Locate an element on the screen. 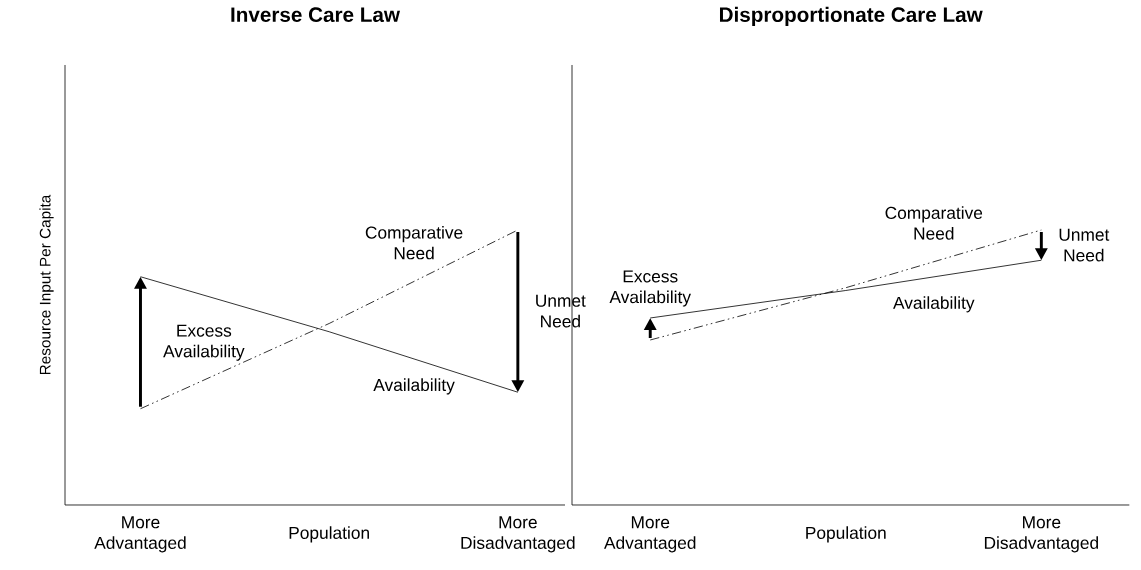 This screenshot has width=1141, height=570. chart-title: Inverse Care Law is located at coordinates (316, 14).